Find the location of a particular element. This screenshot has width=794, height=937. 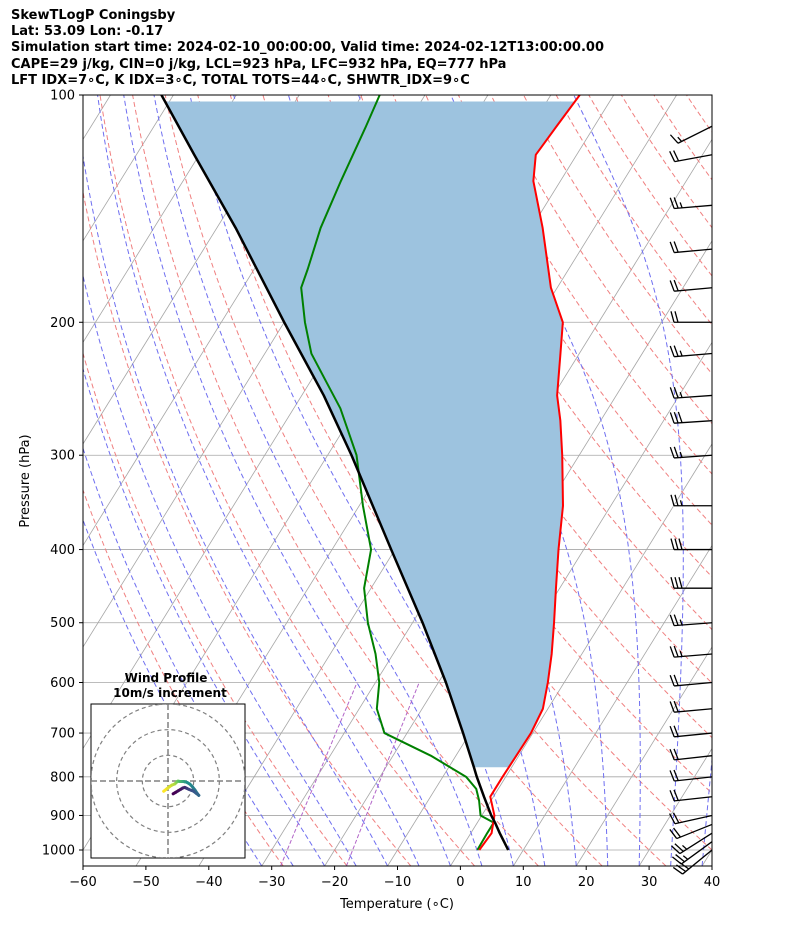

hodograph-subtitle: 10m/s increment is located at coordinates (170, 693).